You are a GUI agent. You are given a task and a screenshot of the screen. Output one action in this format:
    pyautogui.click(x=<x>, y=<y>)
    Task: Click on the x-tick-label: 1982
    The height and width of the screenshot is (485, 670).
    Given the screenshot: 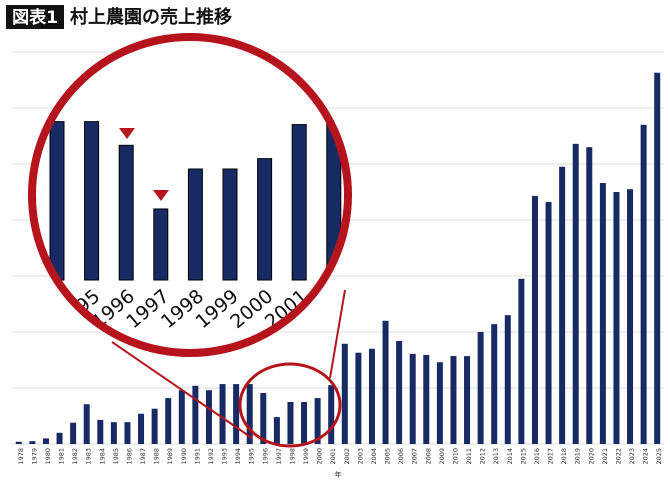 What is the action you would take?
    pyautogui.click(x=75, y=456)
    